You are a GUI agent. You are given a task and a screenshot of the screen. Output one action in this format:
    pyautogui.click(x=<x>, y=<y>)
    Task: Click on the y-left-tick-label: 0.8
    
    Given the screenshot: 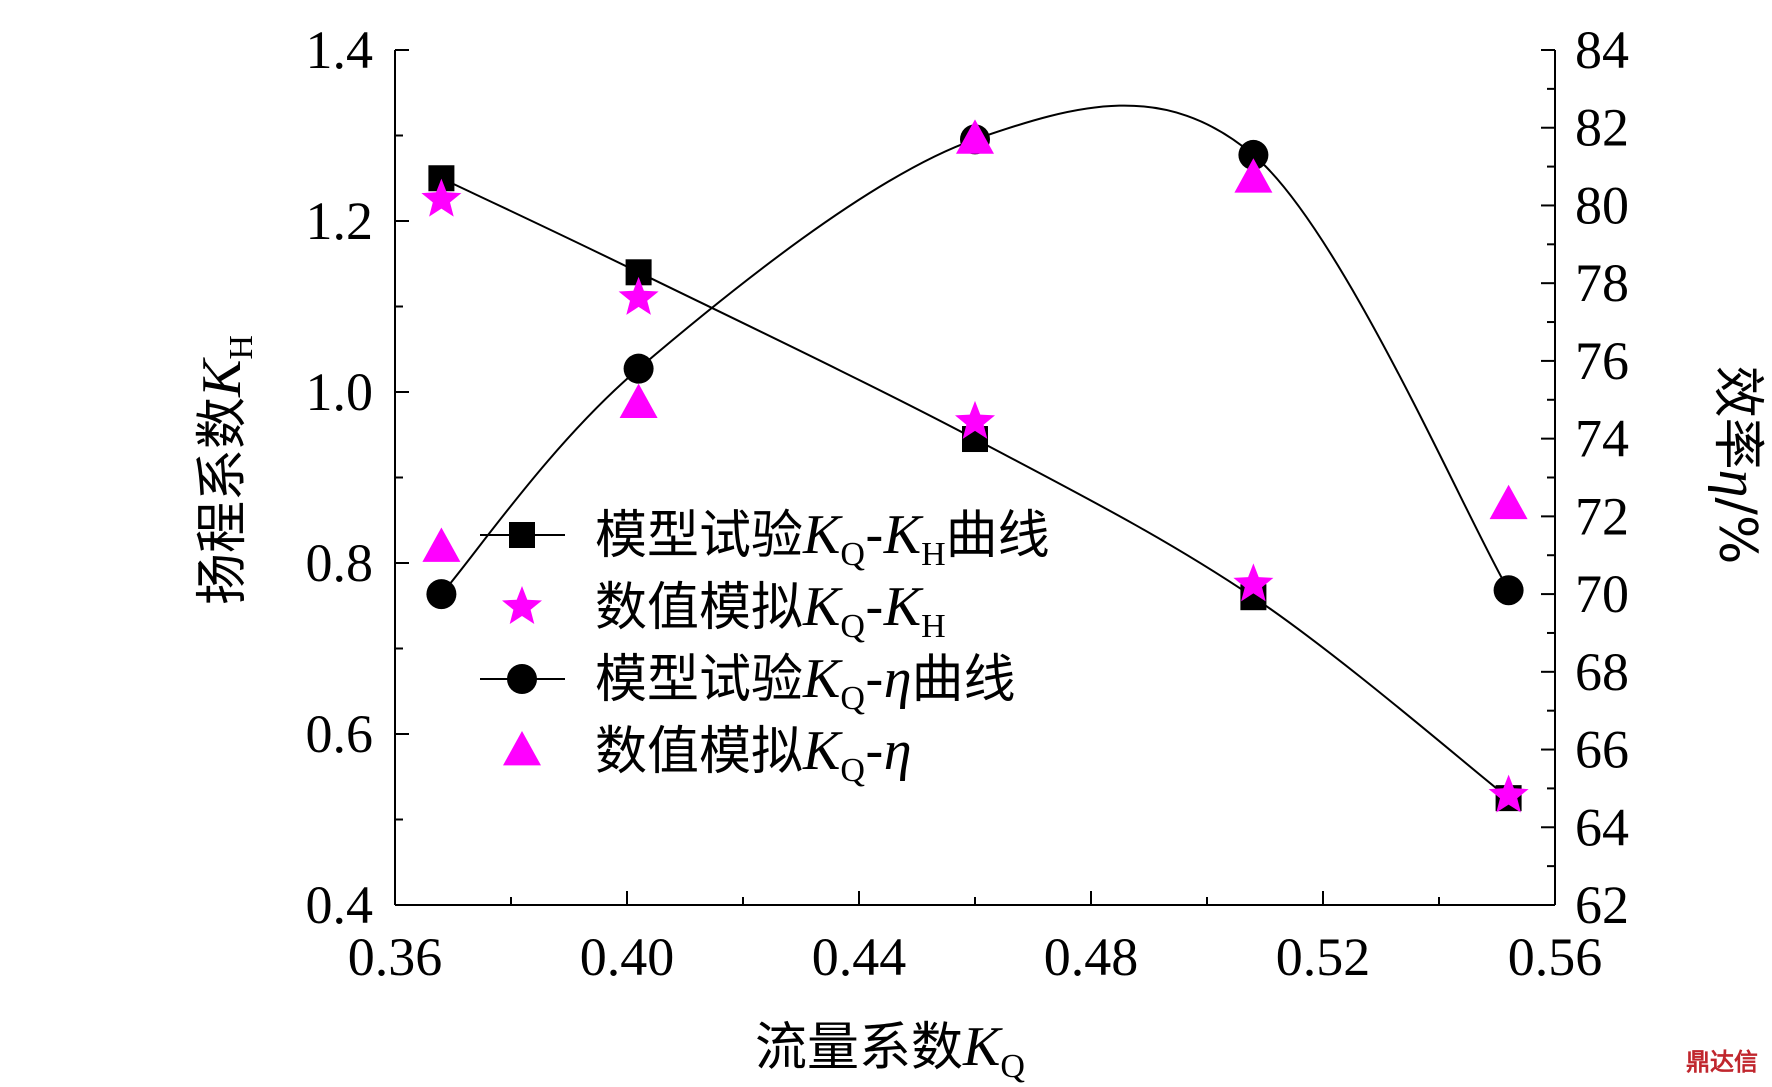 What is the action you would take?
    pyautogui.click(x=340, y=563)
    